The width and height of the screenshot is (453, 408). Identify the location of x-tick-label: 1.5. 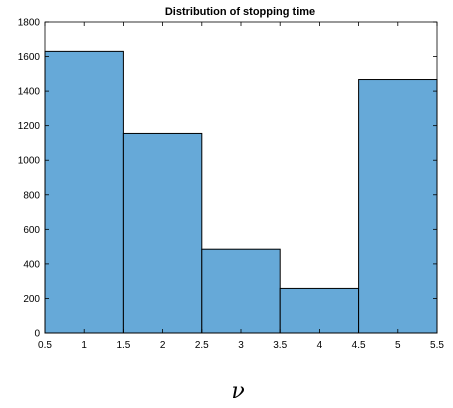
(123, 345).